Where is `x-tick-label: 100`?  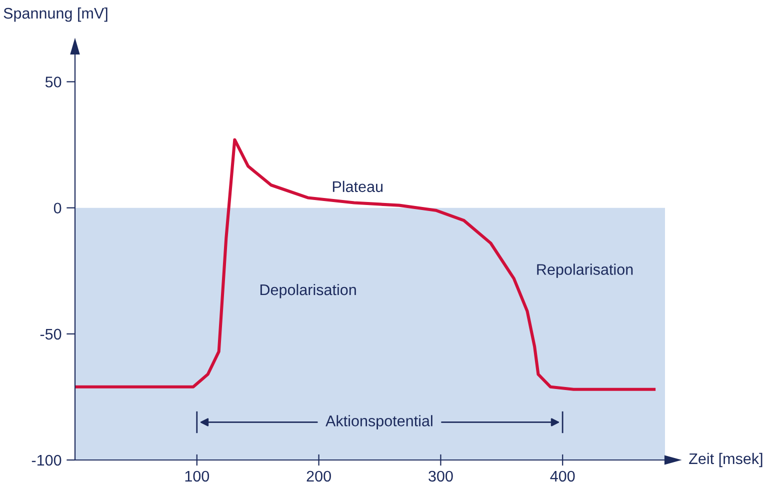 x-tick-label: 100 is located at coordinates (197, 476).